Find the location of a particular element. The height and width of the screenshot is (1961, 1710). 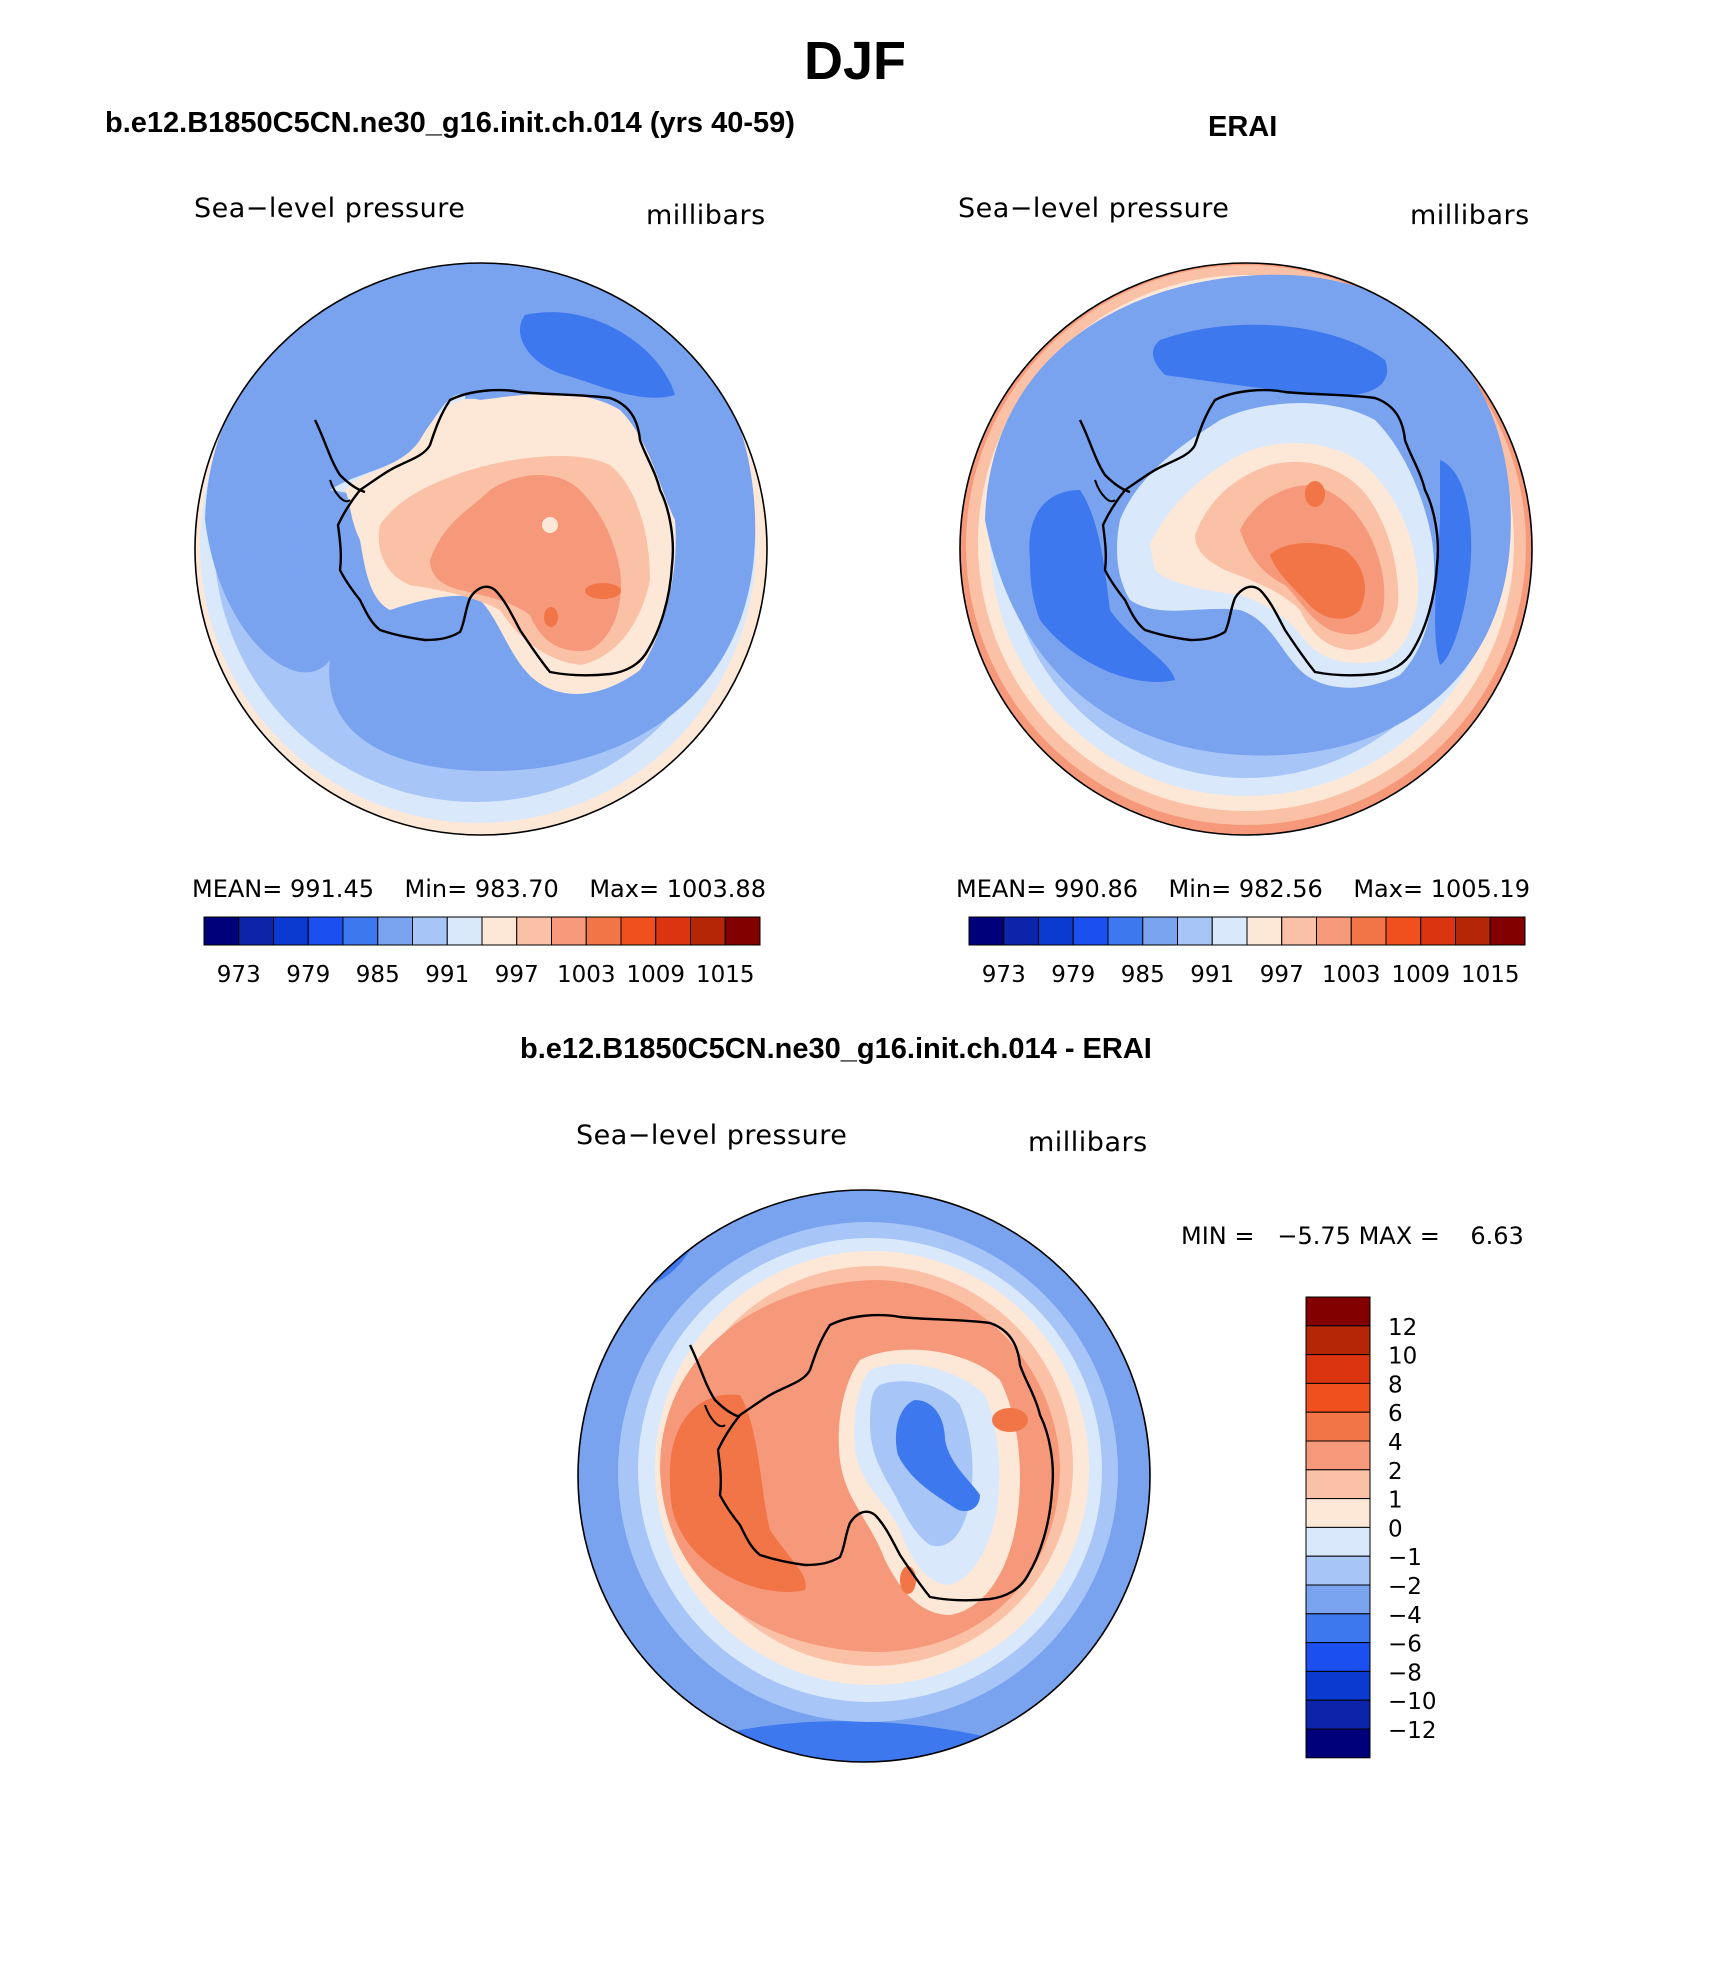

model-colorbar-tick-label: 1009 is located at coordinates (655, 975).